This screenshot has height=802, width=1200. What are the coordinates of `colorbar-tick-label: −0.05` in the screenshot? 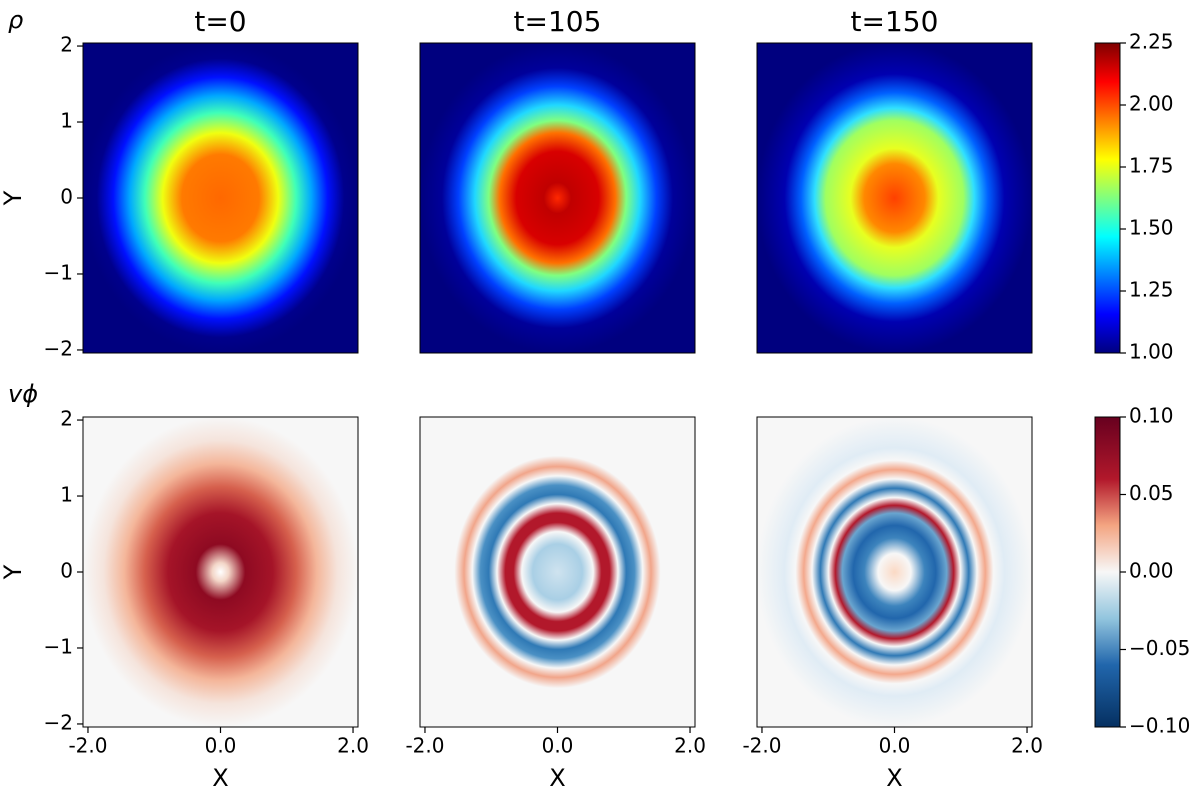 It's located at (1159, 648).